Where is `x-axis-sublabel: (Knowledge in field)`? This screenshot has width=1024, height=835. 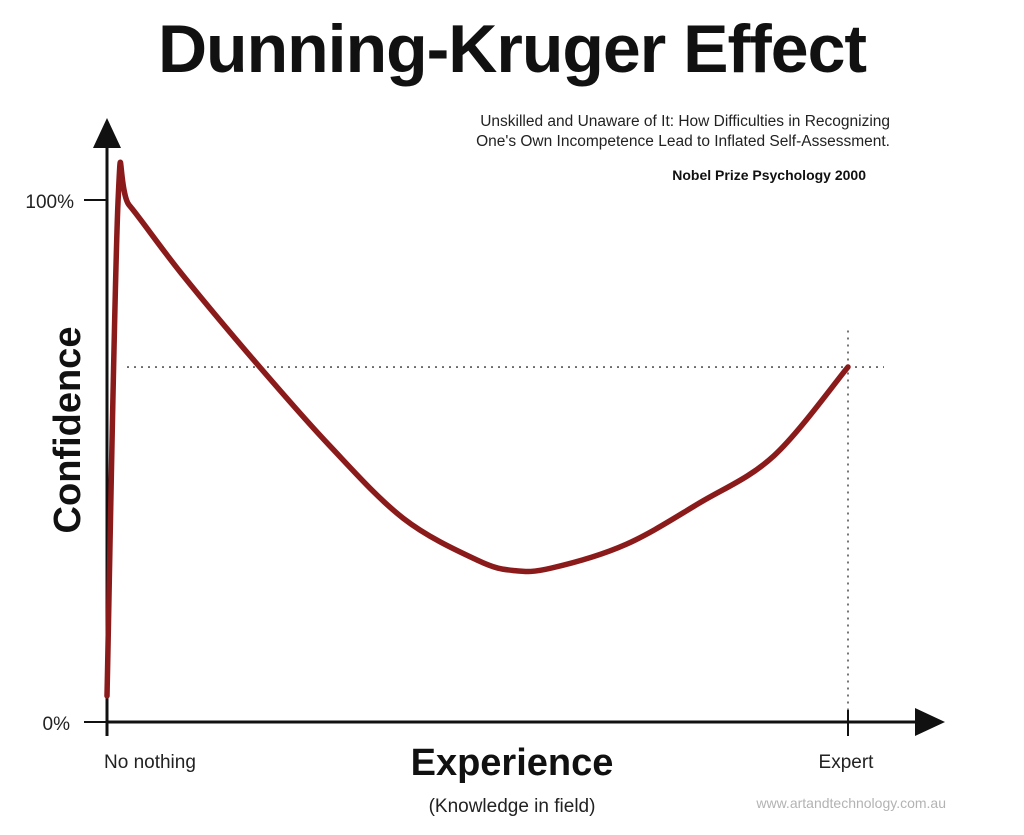 x-axis-sublabel: (Knowledge in field) is located at coordinates (512, 806).